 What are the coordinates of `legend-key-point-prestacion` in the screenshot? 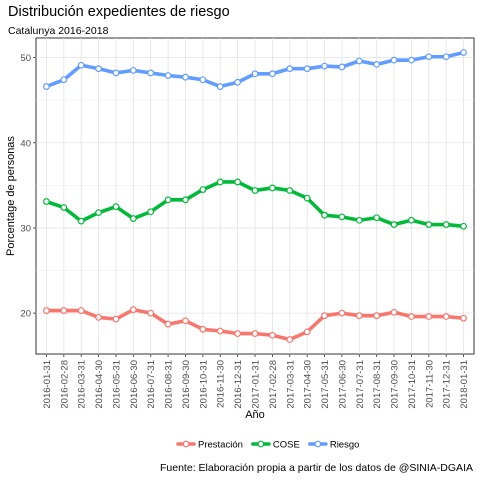 It's located at (186, 444).